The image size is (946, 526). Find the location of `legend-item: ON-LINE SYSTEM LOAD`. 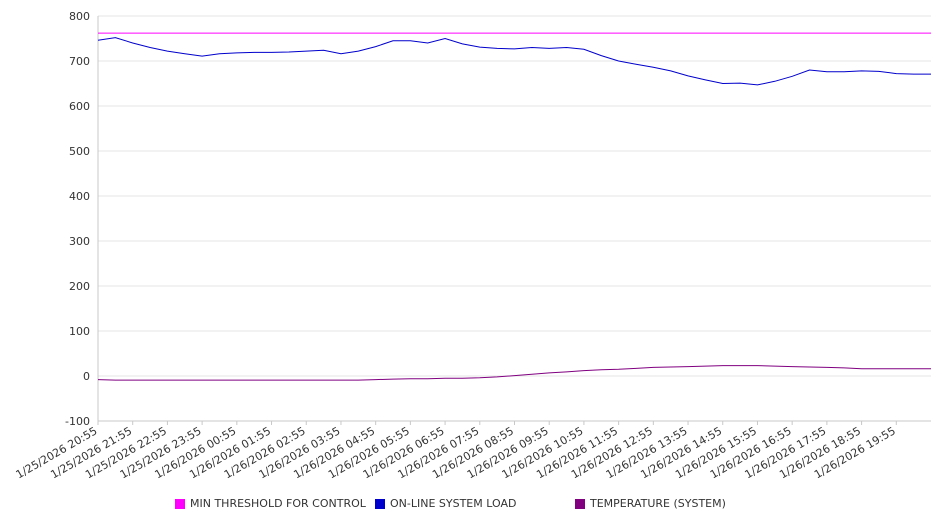

legend-item: ON-LINE SYSTEM LOAD is located at coordinates (445, 503).